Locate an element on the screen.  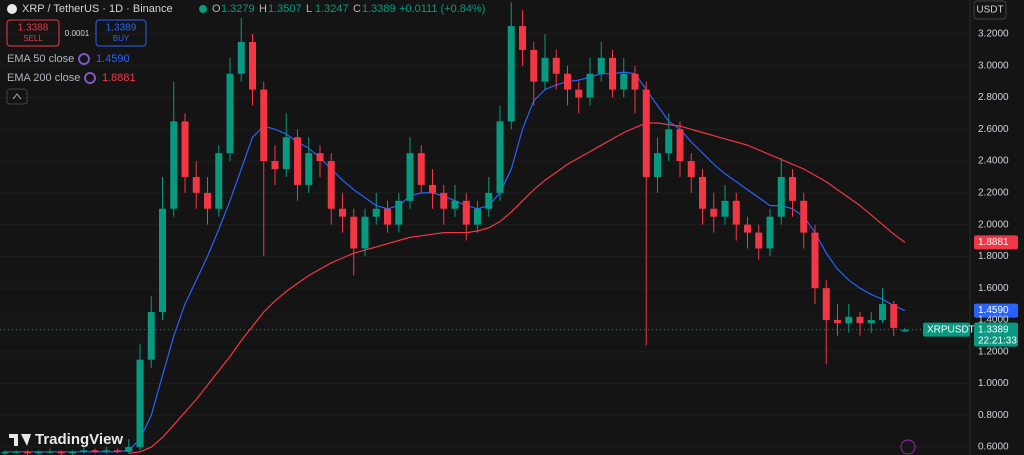
change: +0.0111 (+0.84%) is located at coordinates (442, 9).